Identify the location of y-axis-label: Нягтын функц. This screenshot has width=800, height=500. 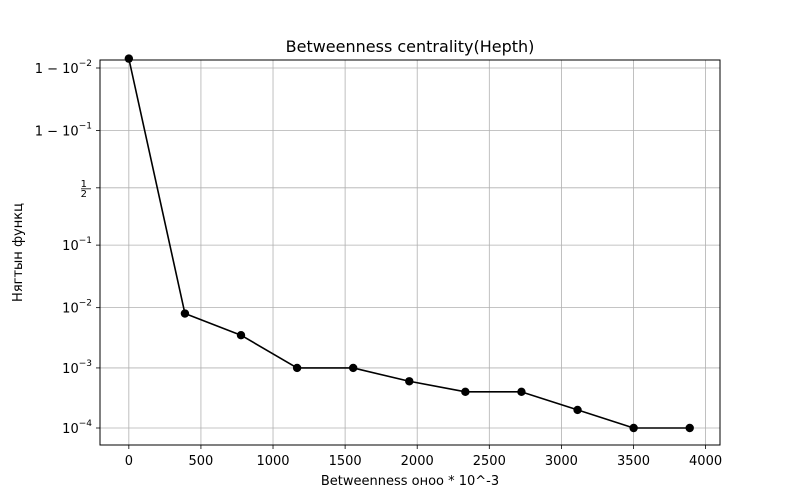
(18, 252).